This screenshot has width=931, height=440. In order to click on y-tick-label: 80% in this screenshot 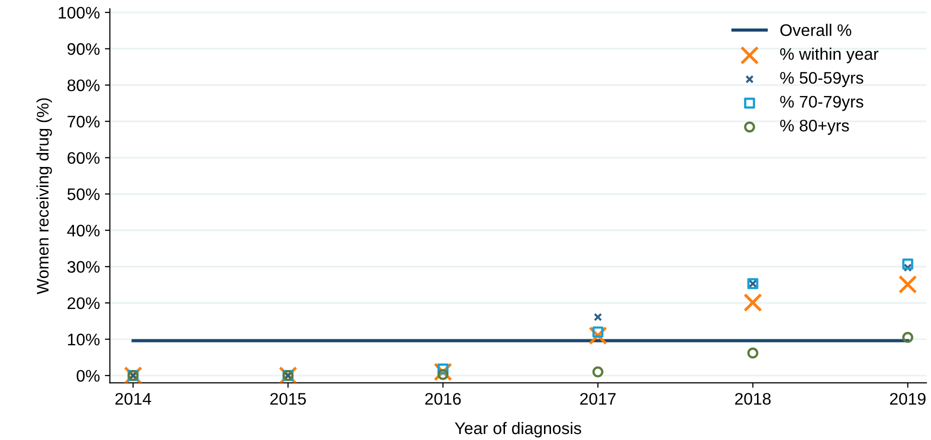, I will do `click(84, 85)`.